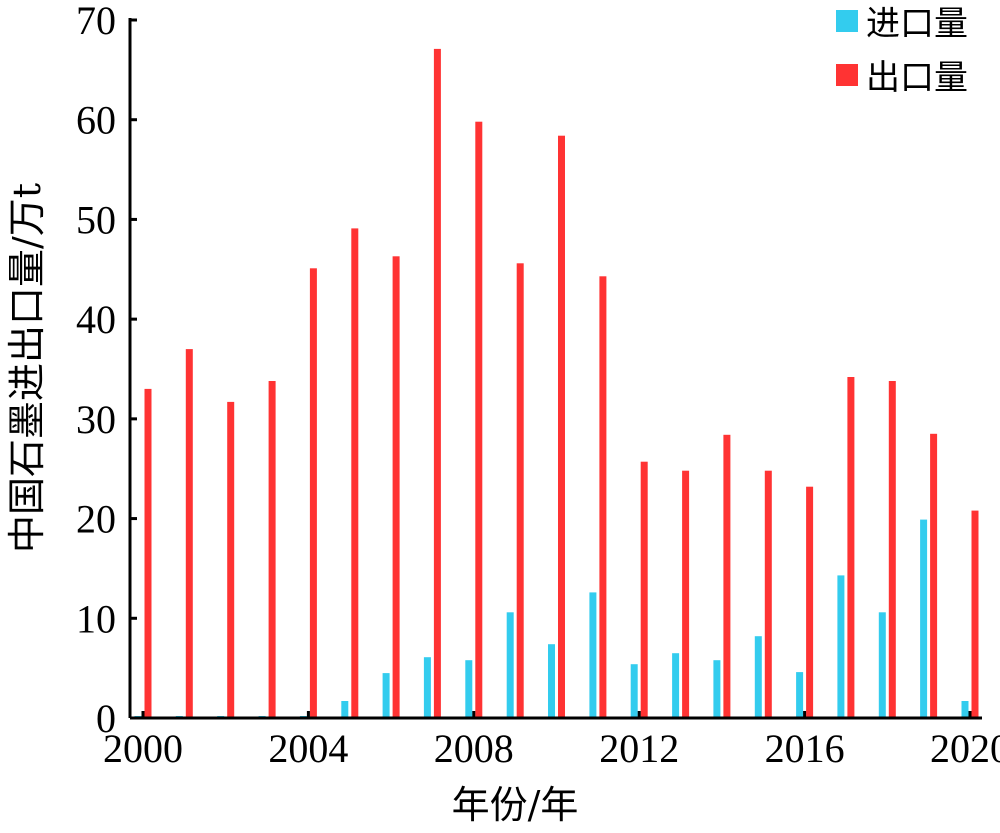 The height and width of the screenshot is (833, 1000). What do you see at coordinates (231, 559) in the screenshot?
I see `export-bar-2002` at bounding box center [231, 559].